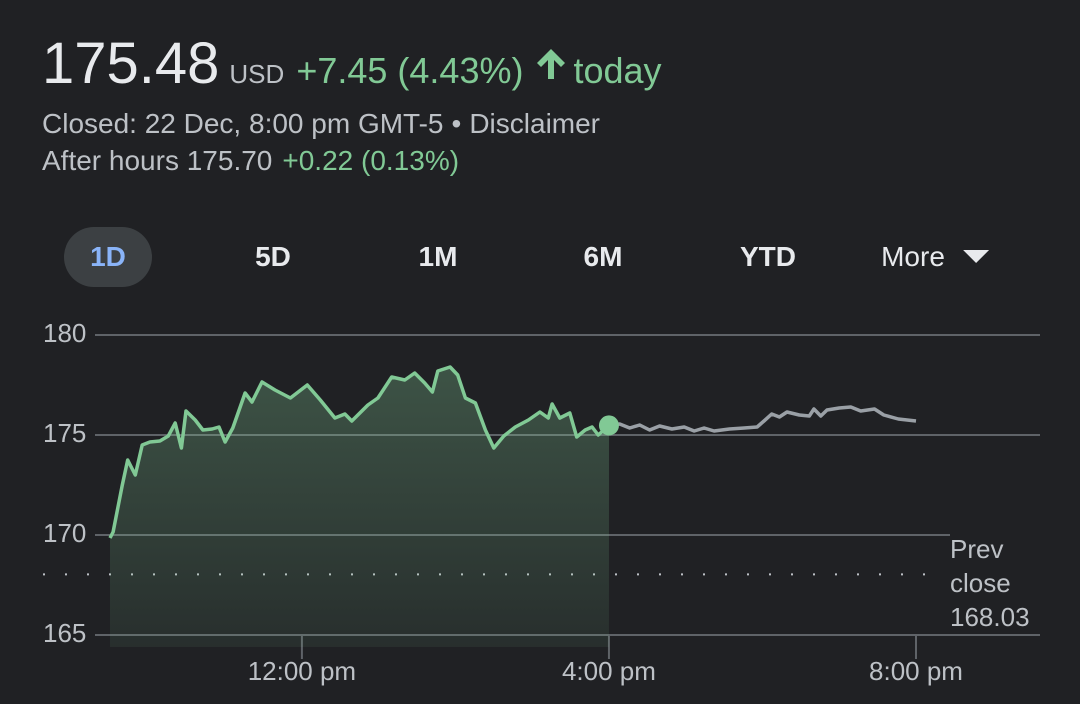 Image resolution: width=1080 pixels, height=704 pixels. Describe the element at coordinates (410, 70) in the screenshot. I see `change: +7.45 (4.43%)` at that location.